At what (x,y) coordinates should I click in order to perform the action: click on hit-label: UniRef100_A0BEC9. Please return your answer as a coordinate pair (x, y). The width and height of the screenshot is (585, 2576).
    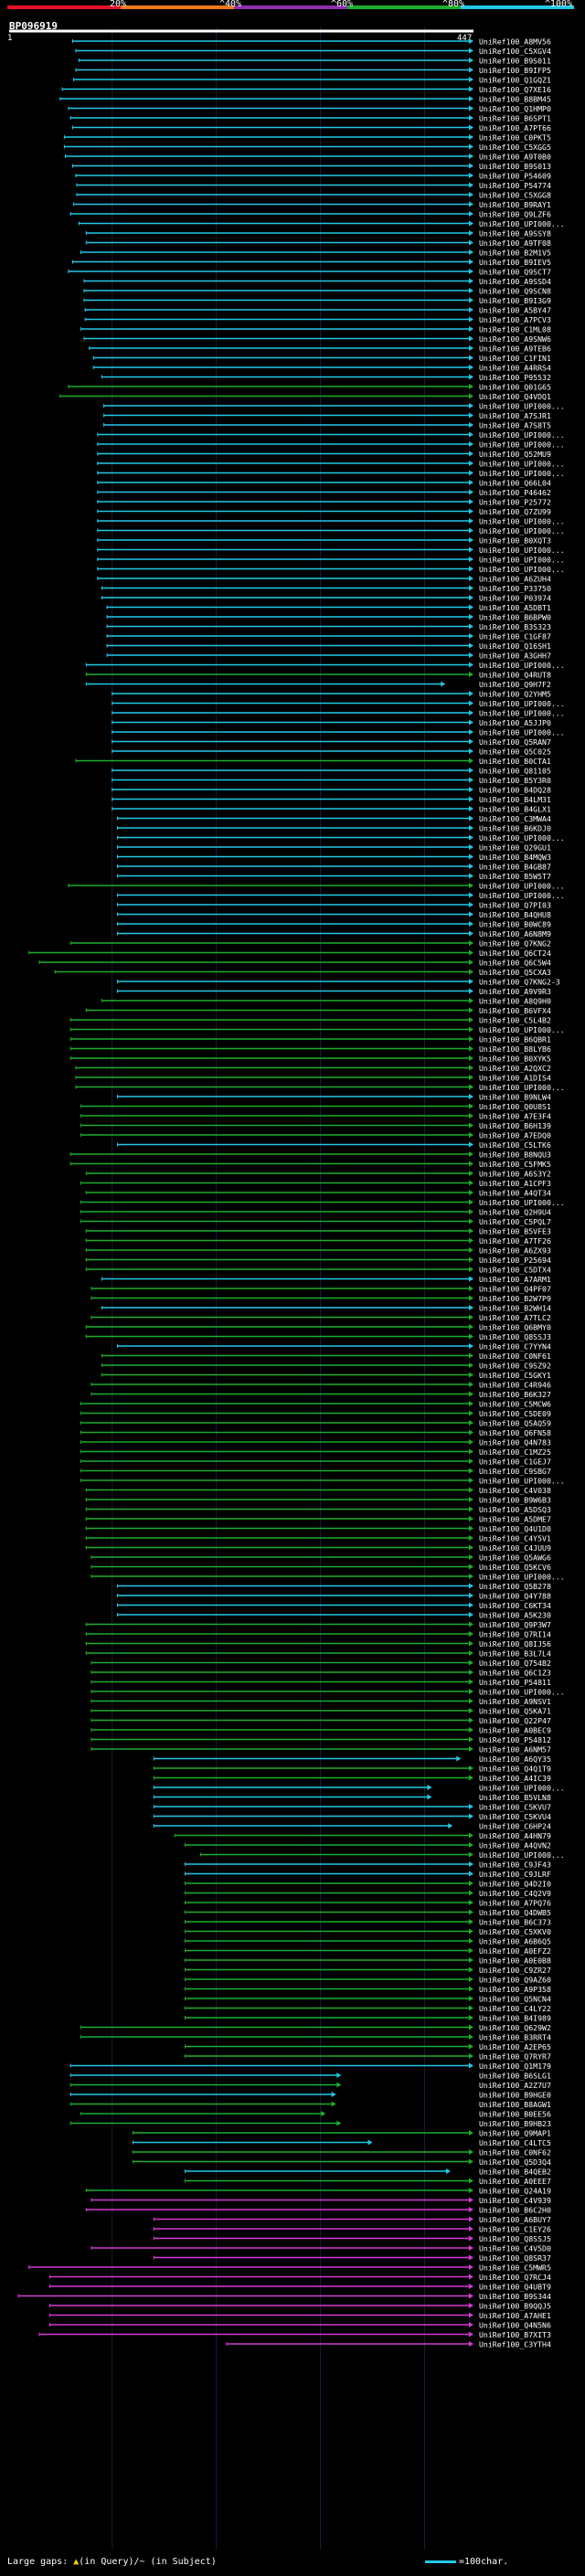
    Looking at the image, I should click on (515, 1730).